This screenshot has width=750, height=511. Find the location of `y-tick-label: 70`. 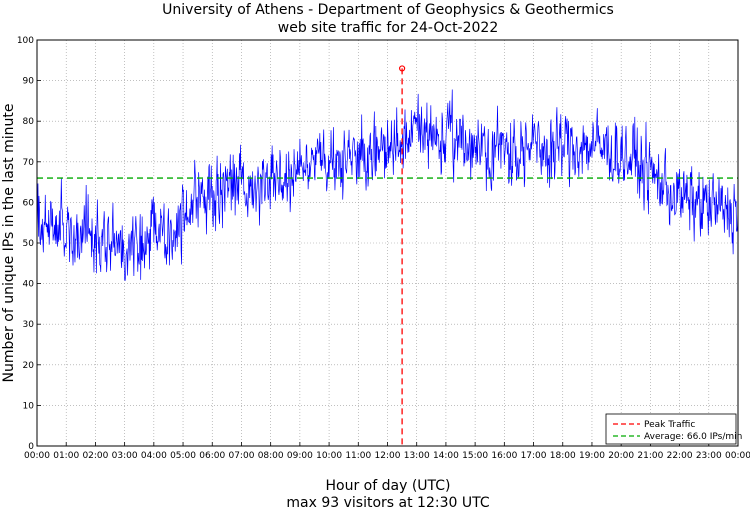

y-tick-label: 70 is located at coordinates (29, 163).